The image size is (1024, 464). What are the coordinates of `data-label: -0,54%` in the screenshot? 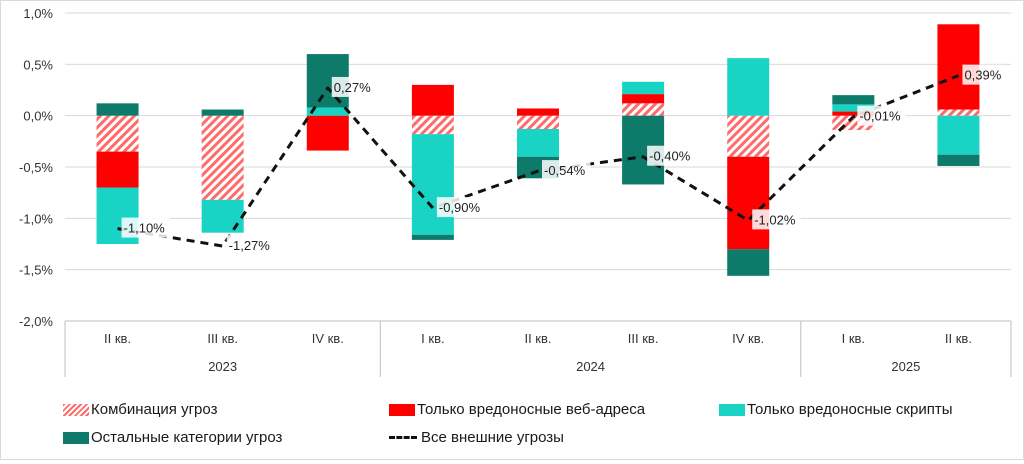 It's located at (565, 170).